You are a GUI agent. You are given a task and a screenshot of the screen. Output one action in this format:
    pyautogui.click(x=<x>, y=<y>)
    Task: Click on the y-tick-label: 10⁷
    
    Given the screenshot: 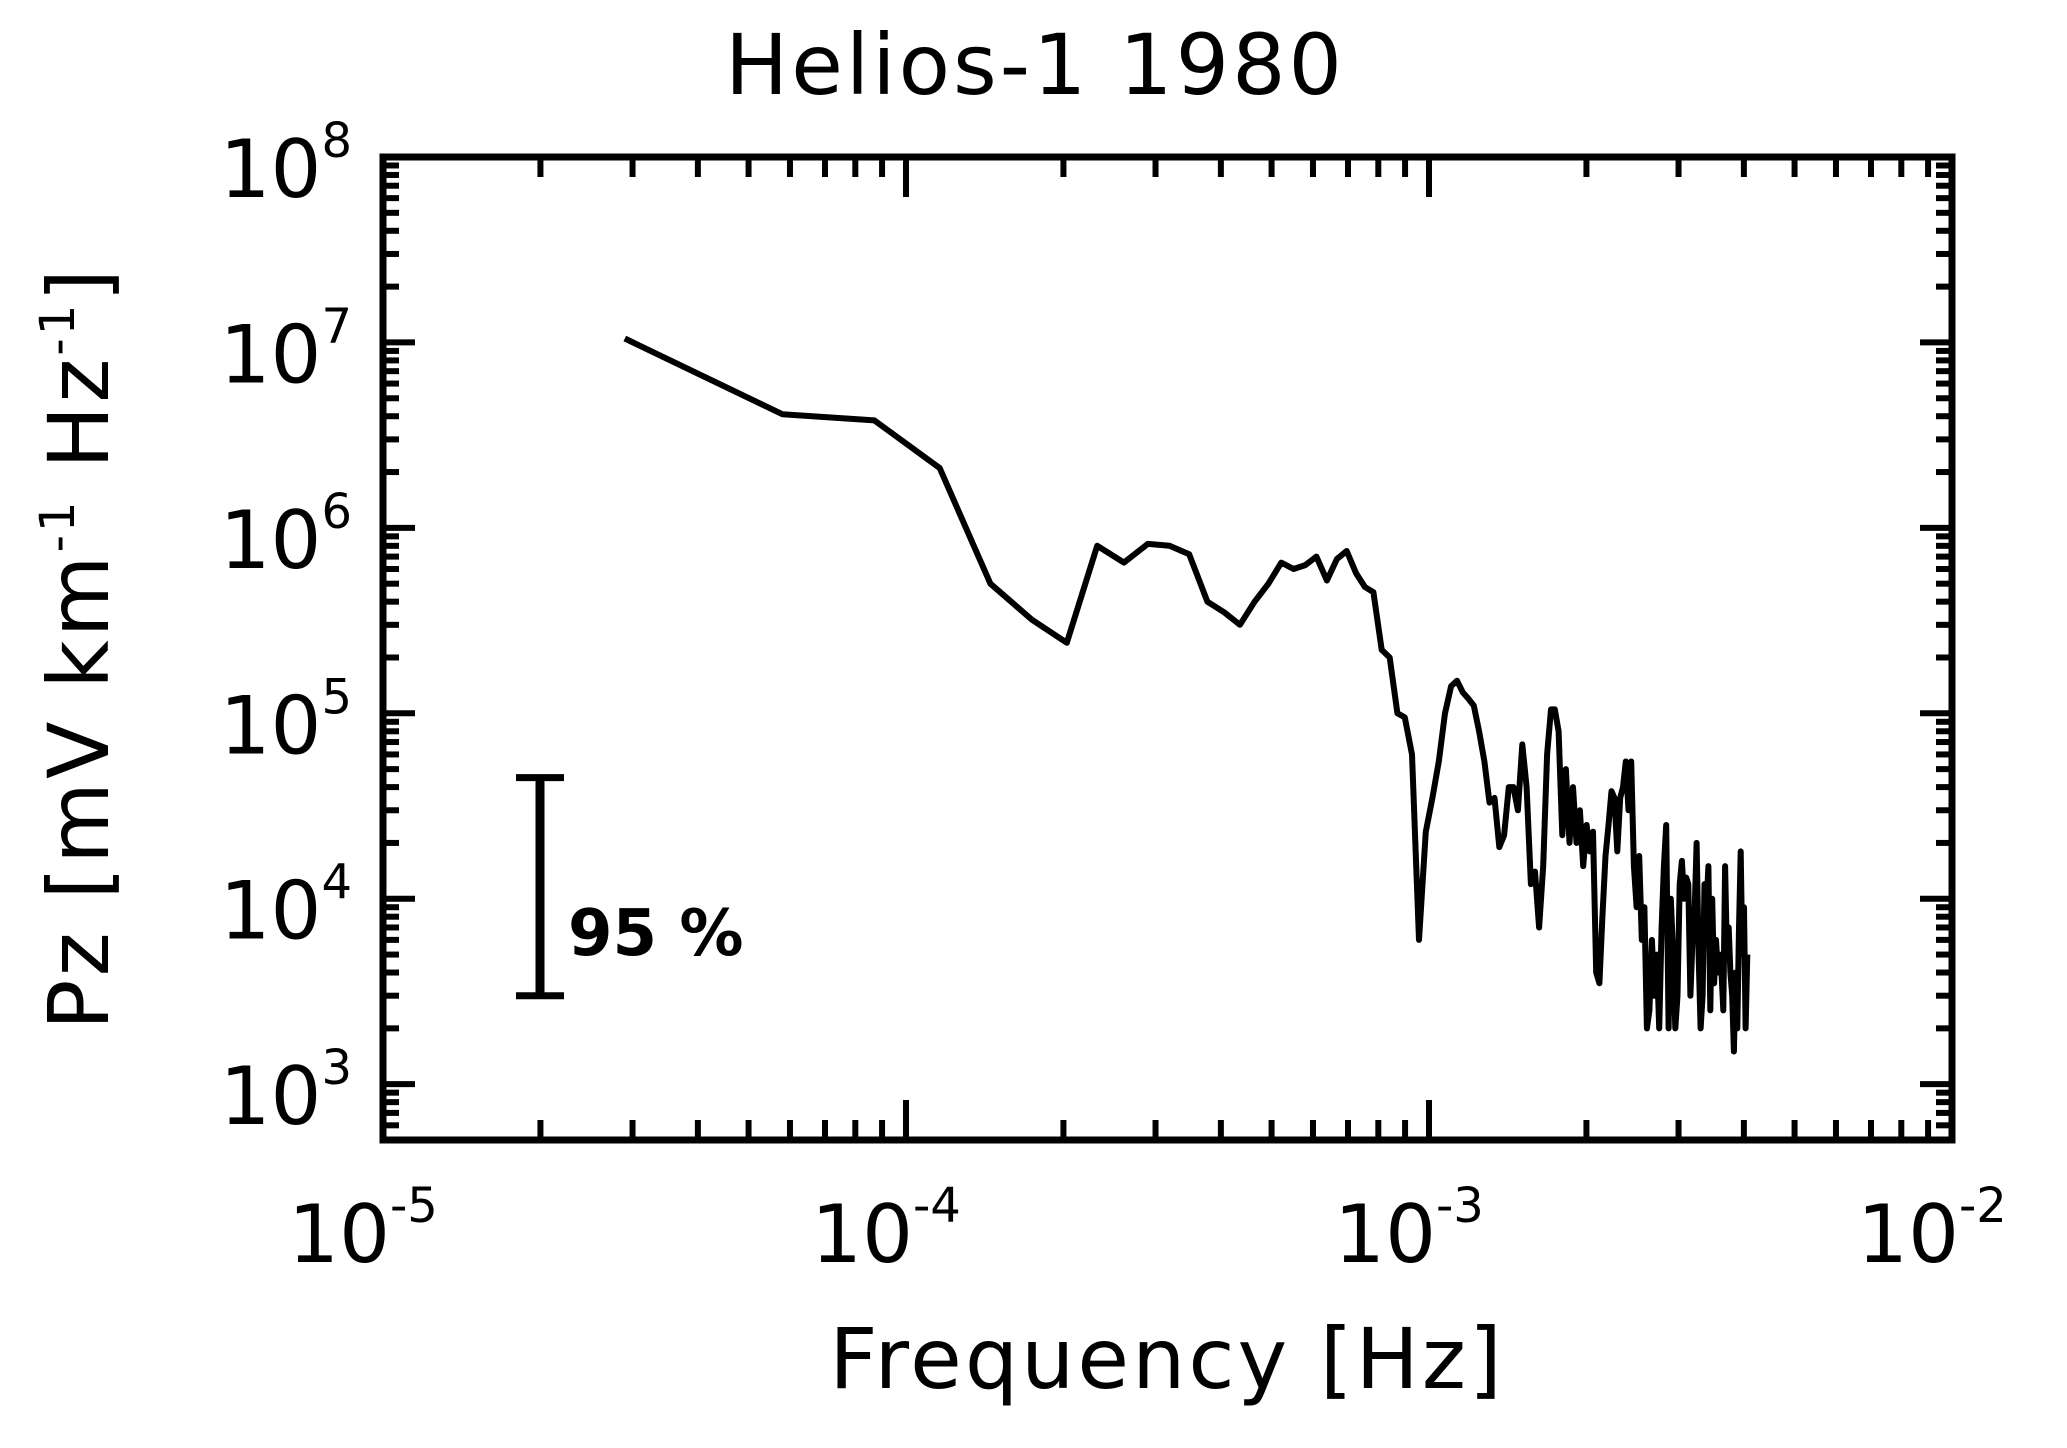 What is the action you would take?
    pyautogui.click(x=286, y=349)
    